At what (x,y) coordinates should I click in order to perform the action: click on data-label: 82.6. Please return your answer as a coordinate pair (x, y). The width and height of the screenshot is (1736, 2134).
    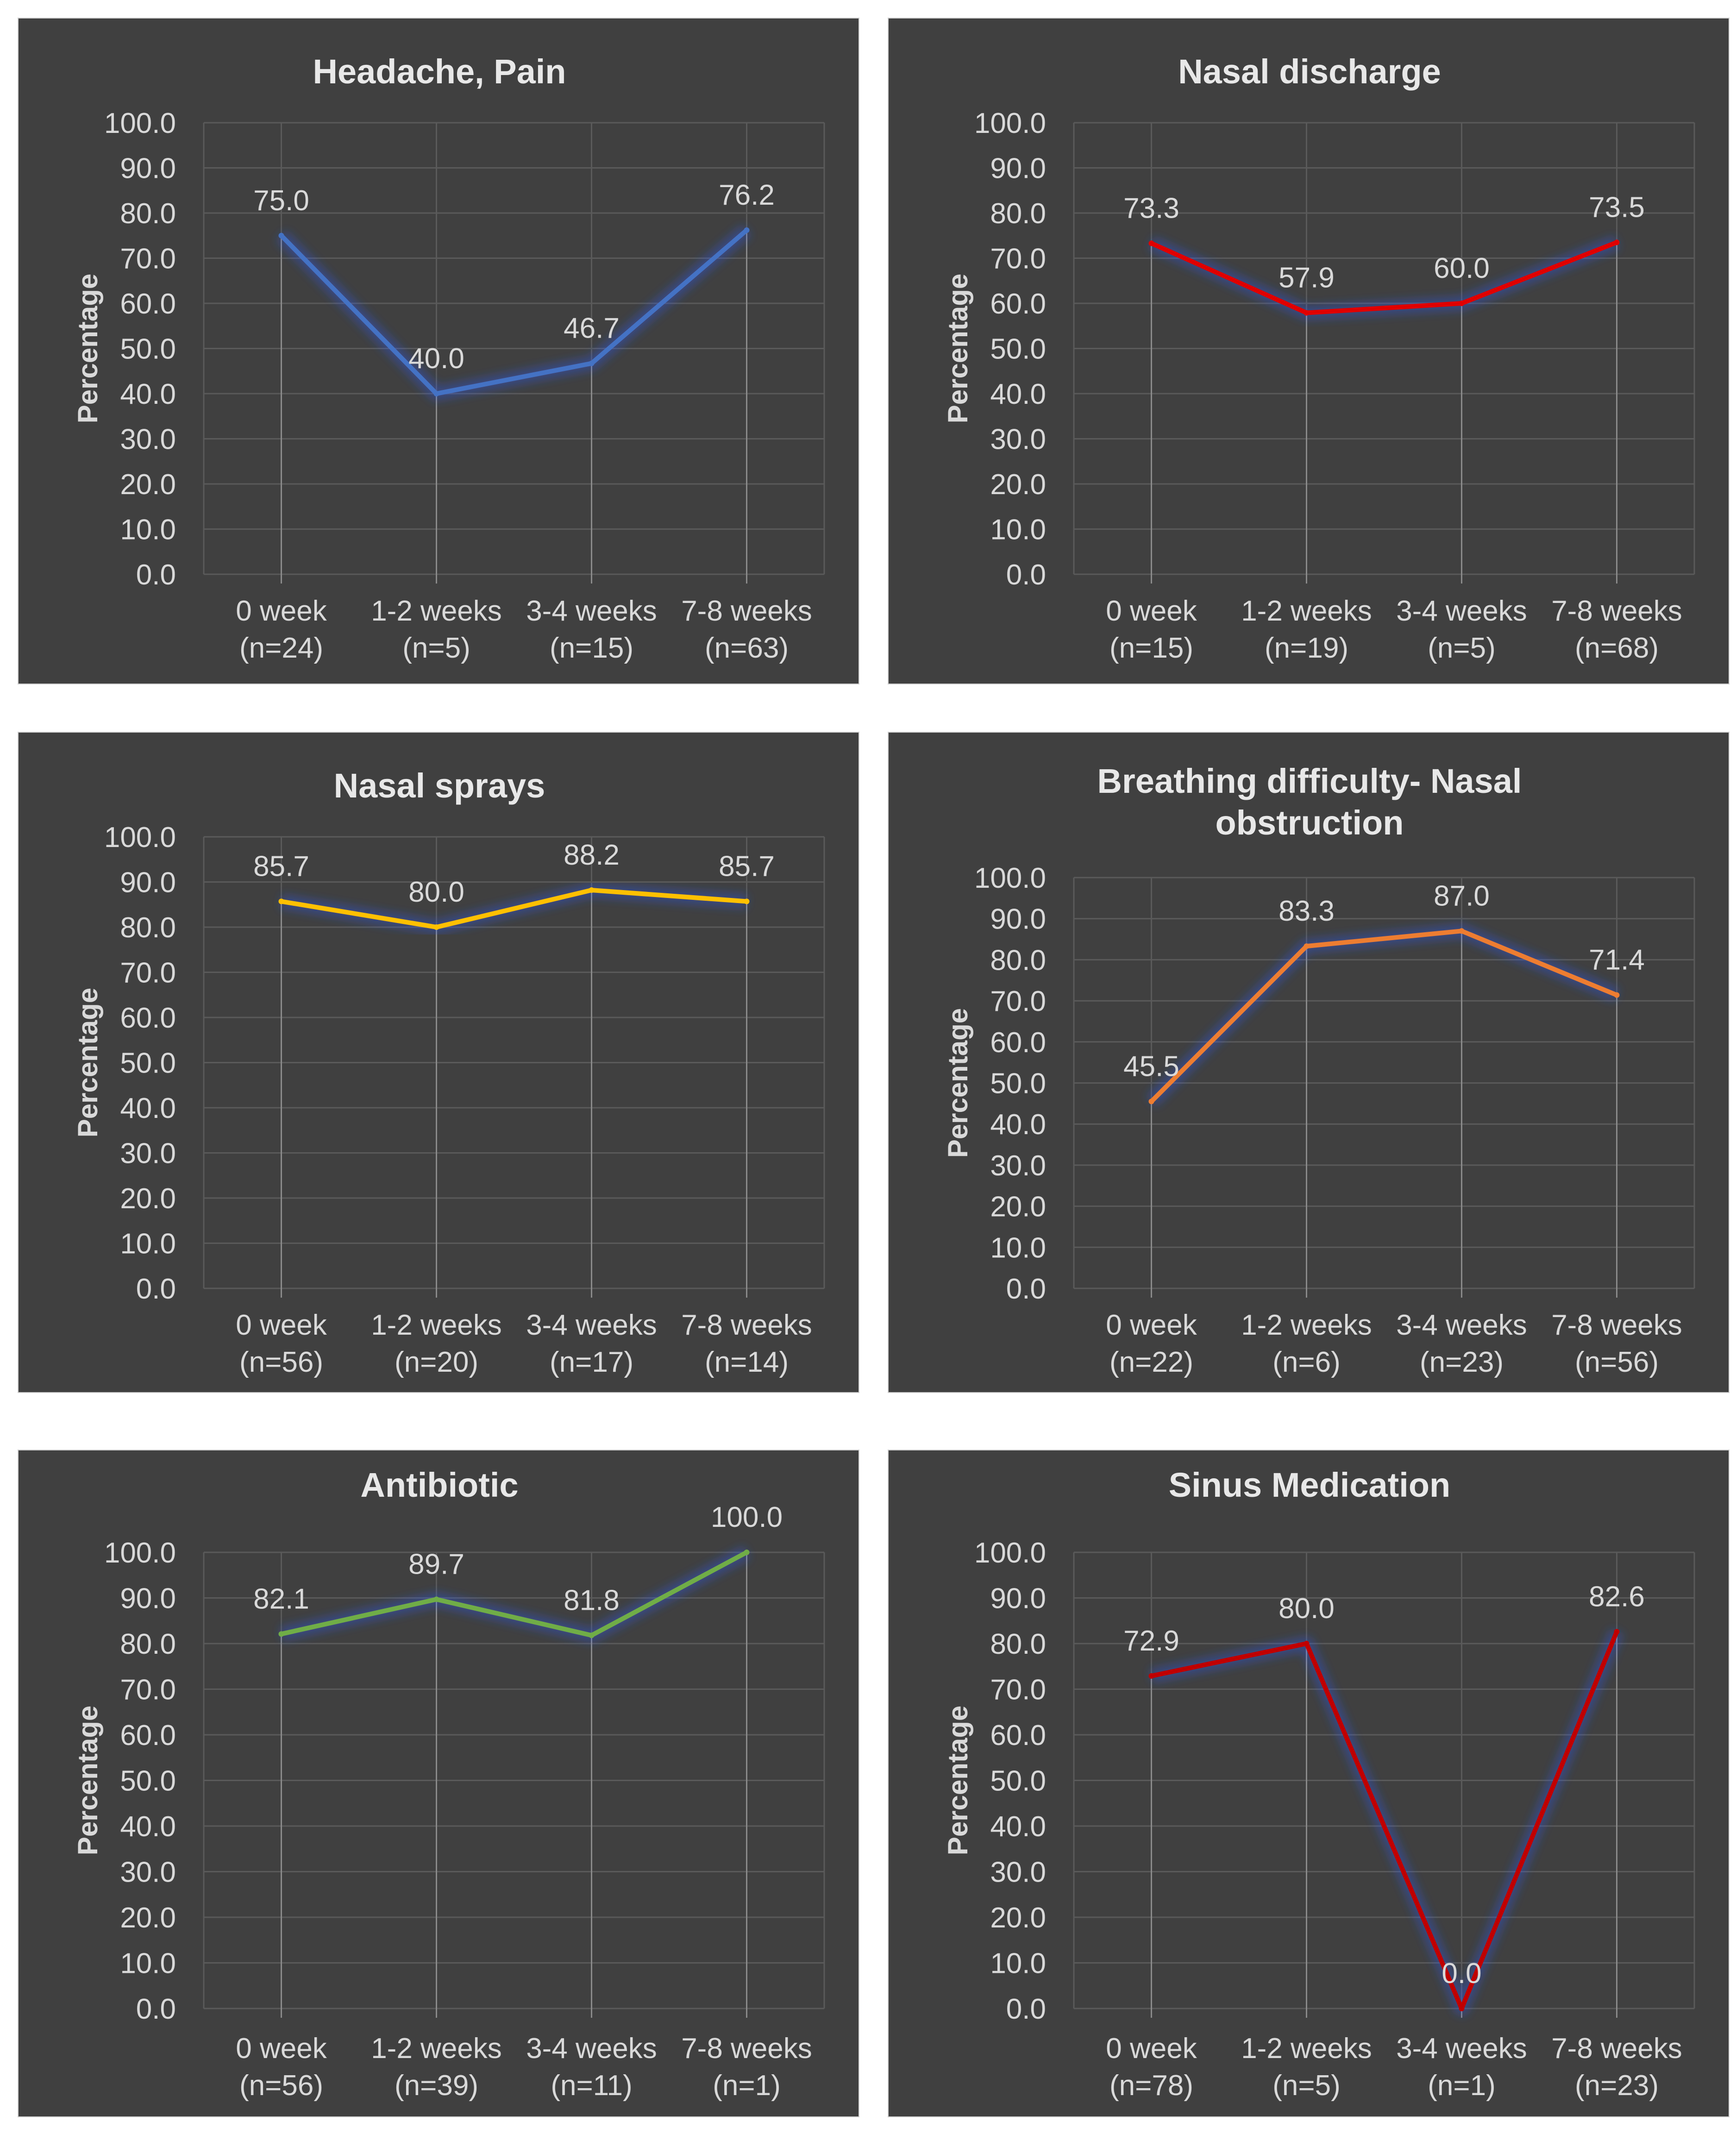
    Looking at the image, I should click on (1617, 1597).